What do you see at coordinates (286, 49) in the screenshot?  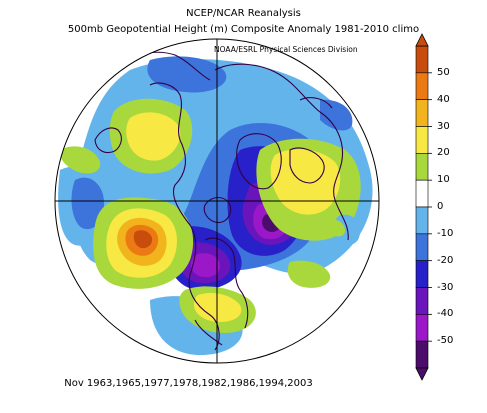 I see `credit-text: NOAA/ESRL Physical Sciences Division` at bounding box center [286, 49].